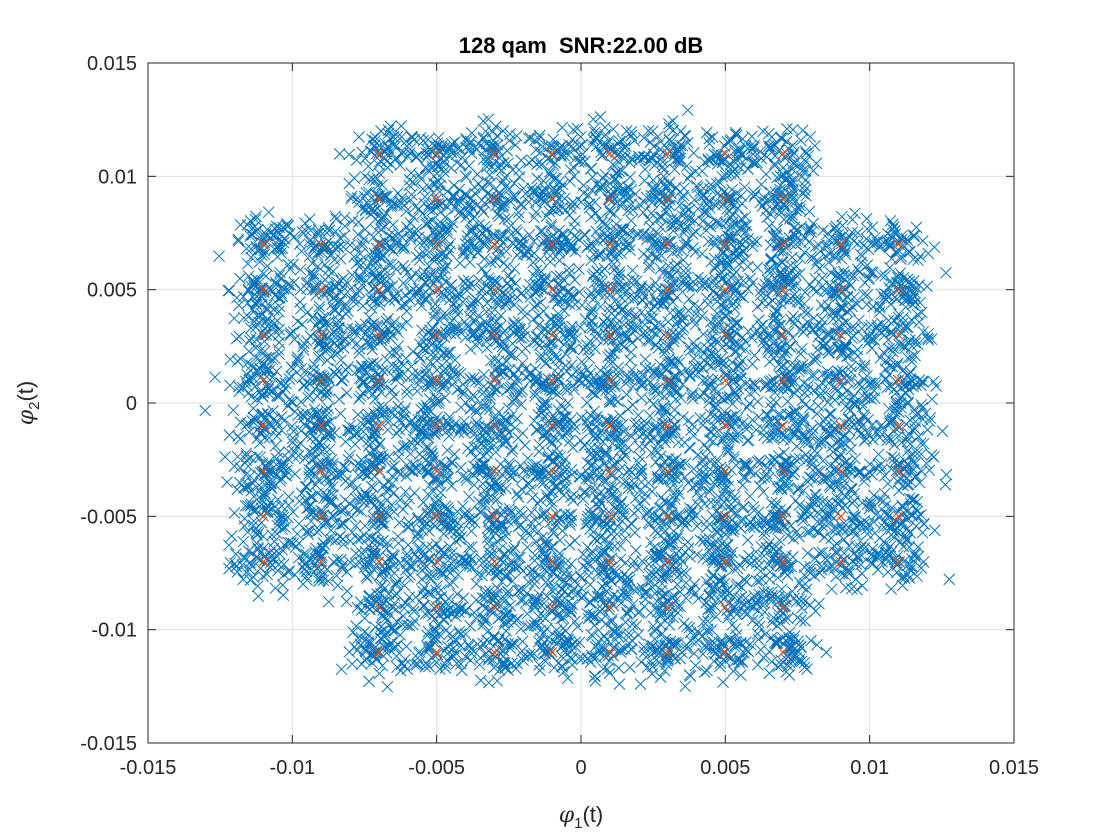  I want to click on y-tick-label: -0.015, so click(108, 744).